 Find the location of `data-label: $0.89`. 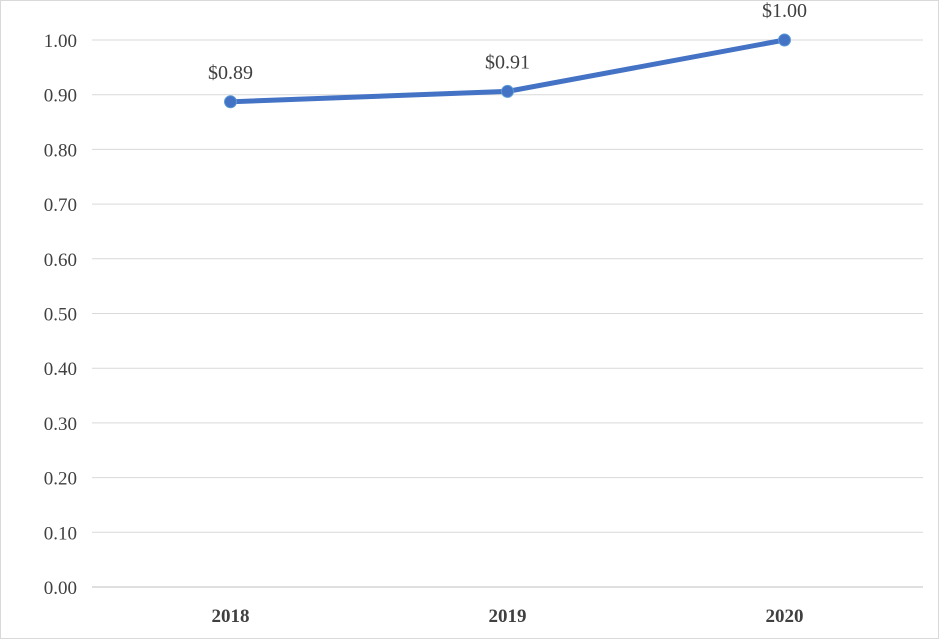

data-label: $0.89 is located at coordinates (230, 73).